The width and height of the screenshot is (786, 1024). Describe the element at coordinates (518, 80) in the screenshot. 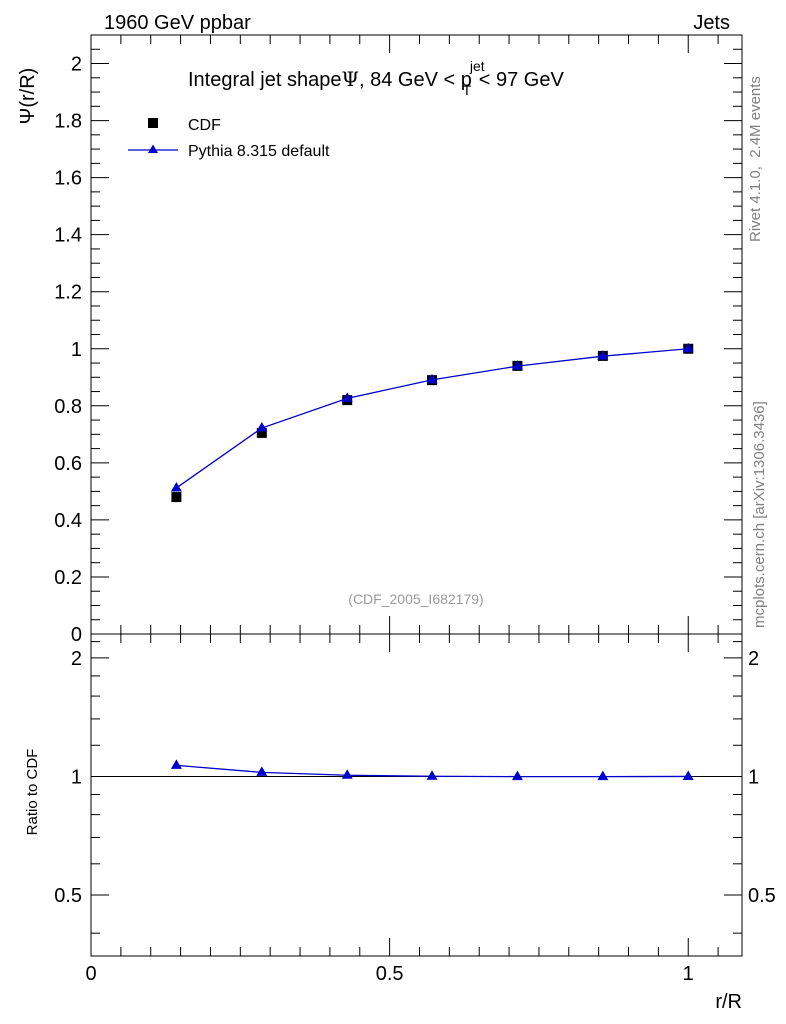

I see `title-range-hi: < 97 GeV` at that location.